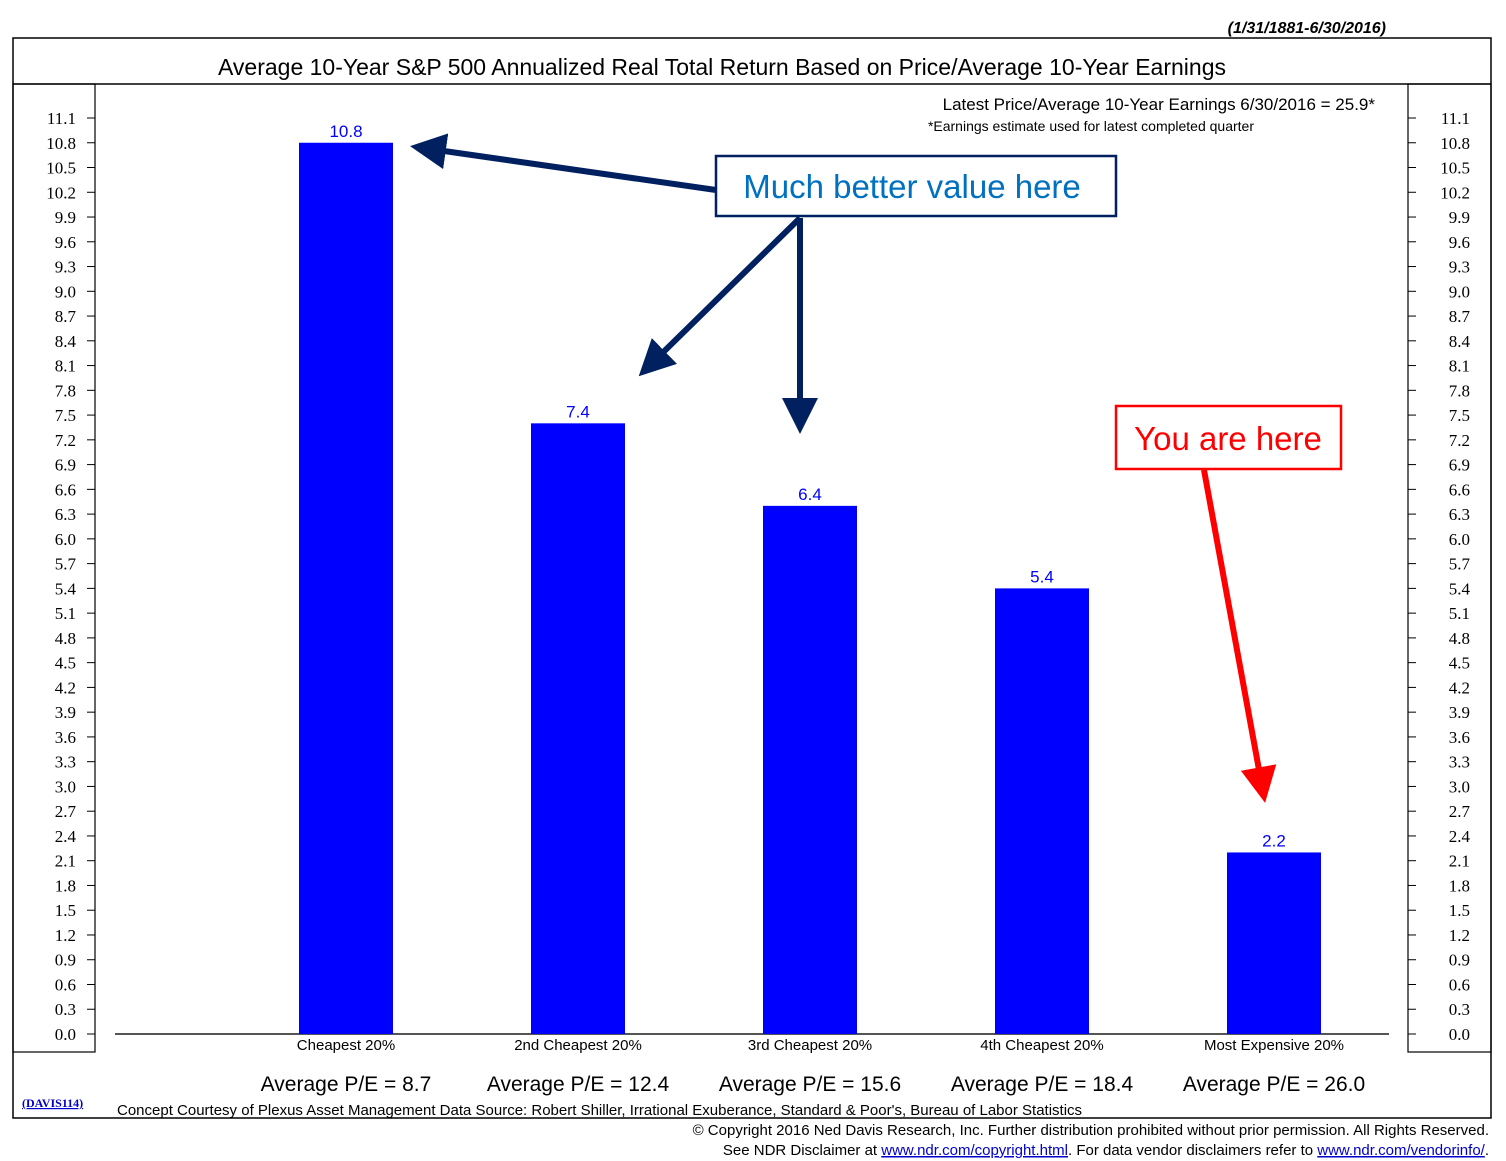  Describe the element at coordinates (1455, 143) in the screenshot. I see `right-tick-label: 10.8` at that location.